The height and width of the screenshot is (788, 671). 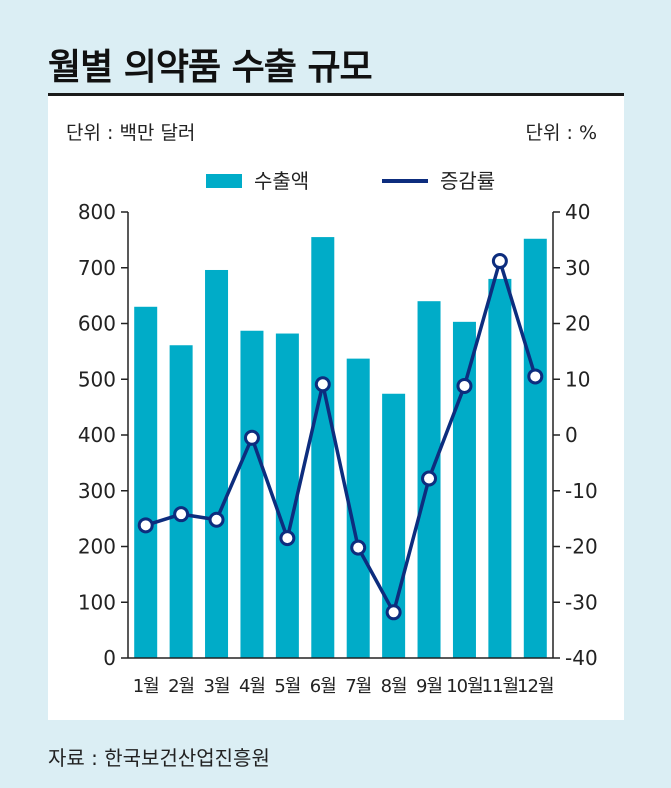 What do you see at coordinates (561, 133) in the screenshot?
I see `right-unit-label: 단위 : %` at bounding box center [561, 133].